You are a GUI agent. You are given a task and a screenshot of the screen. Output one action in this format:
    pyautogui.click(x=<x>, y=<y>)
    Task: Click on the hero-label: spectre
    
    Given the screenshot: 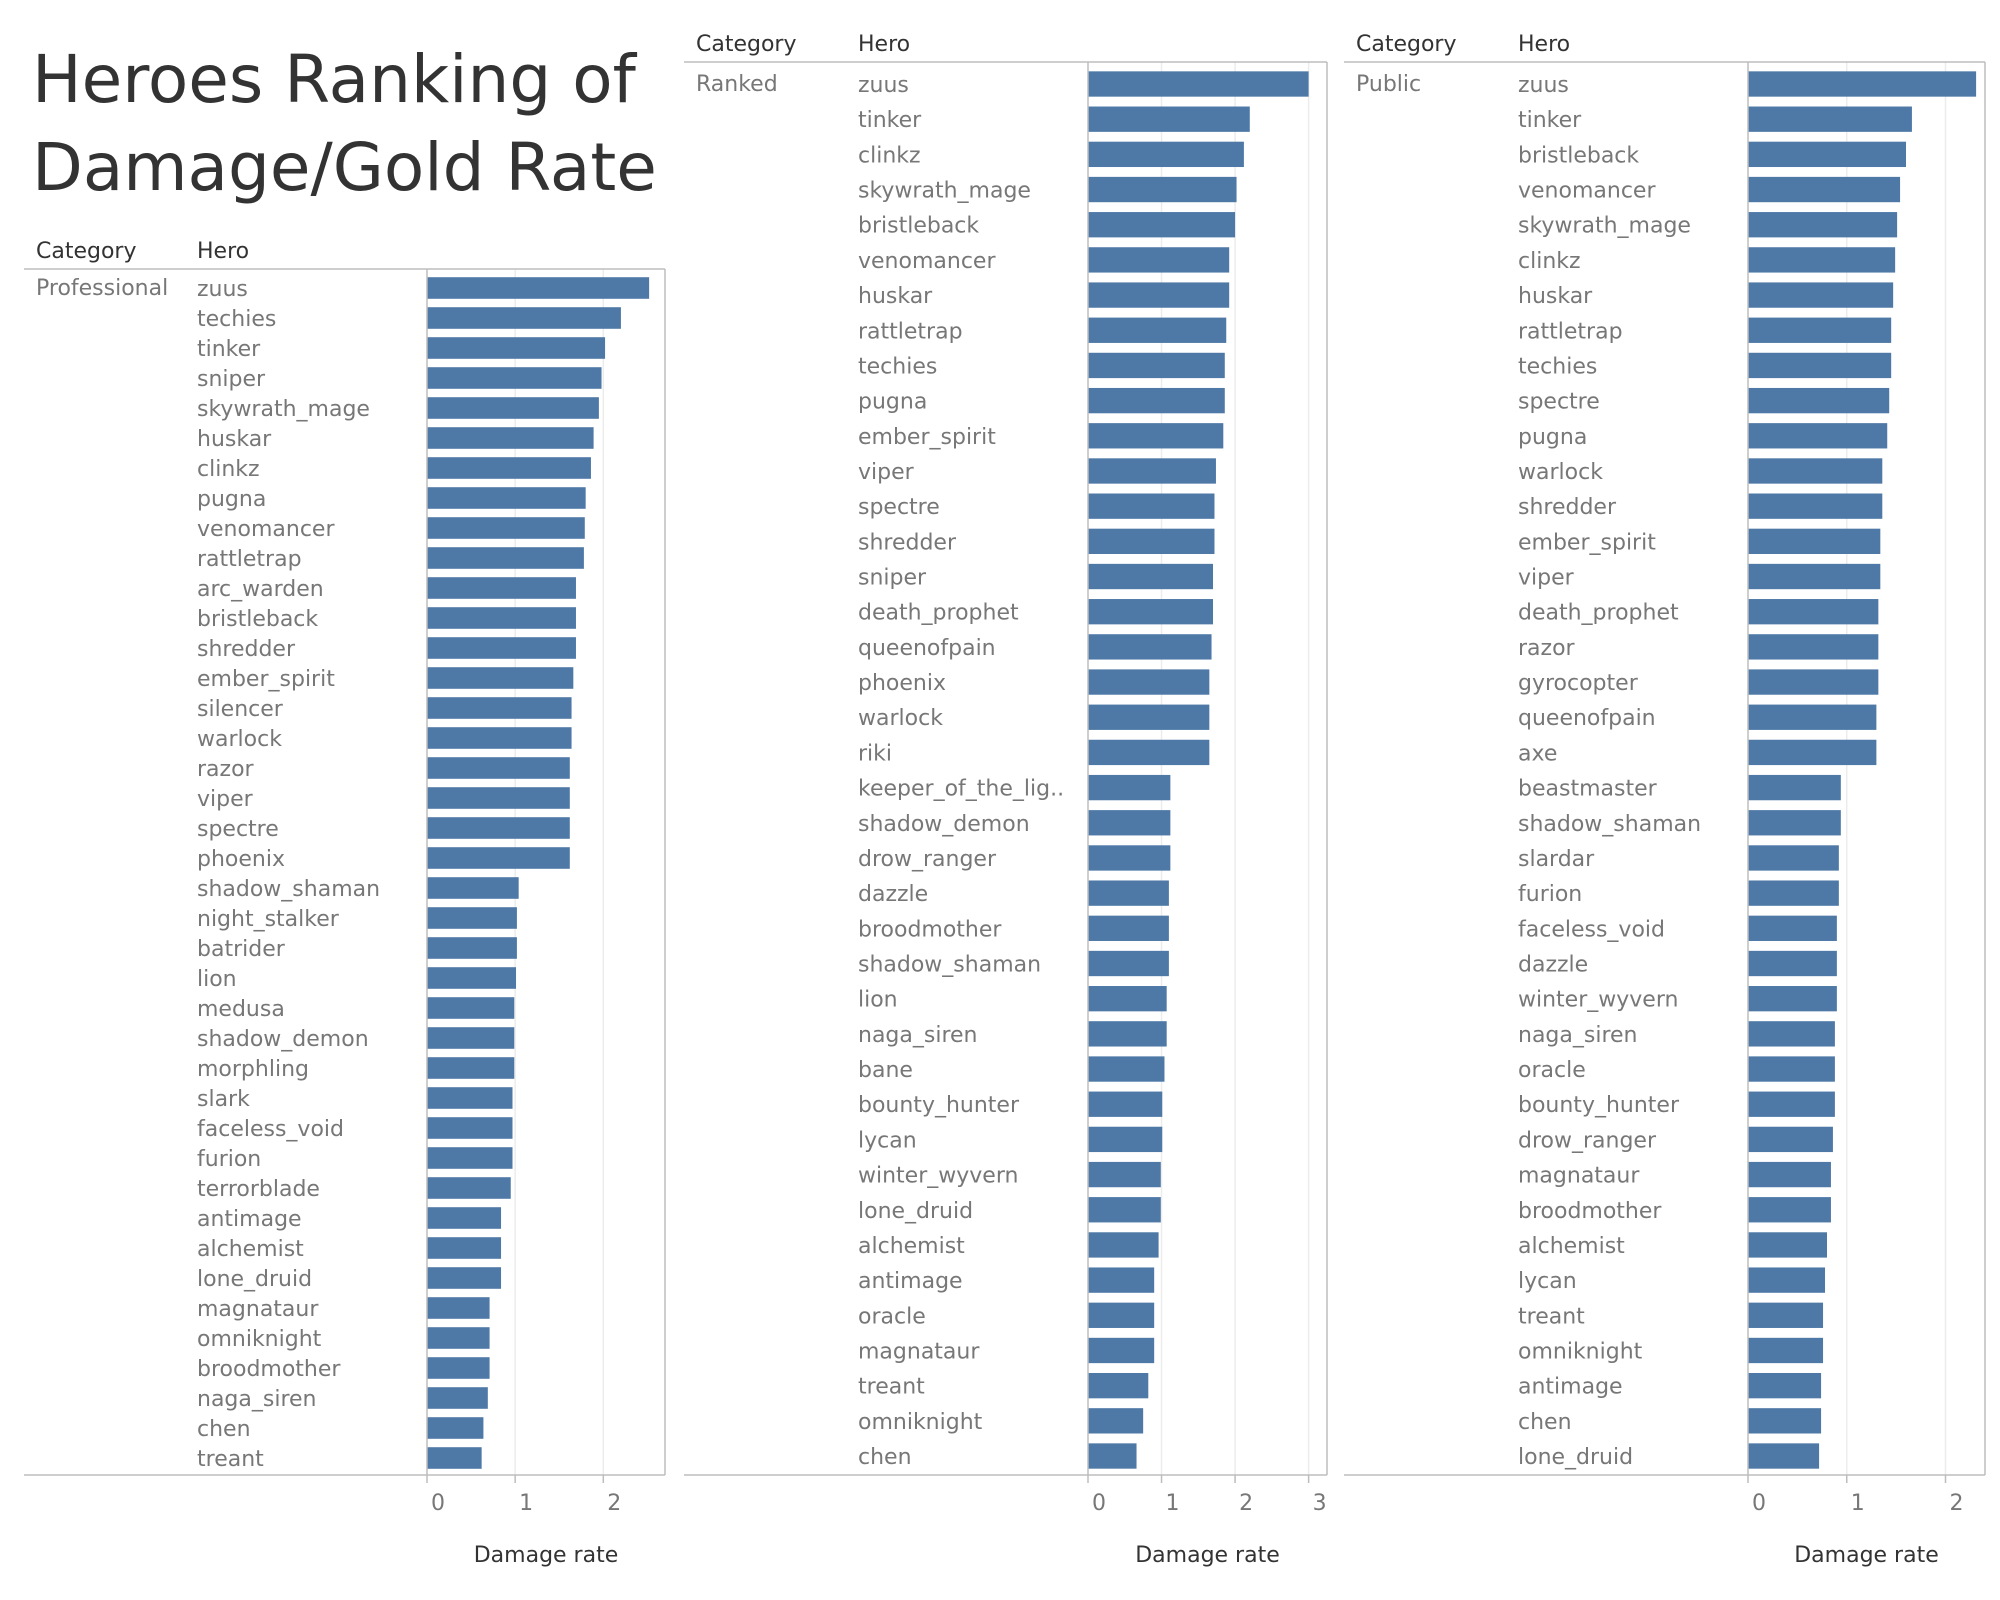 What is the action you would take?
    pyautogui.click(x=899, y=507)
    